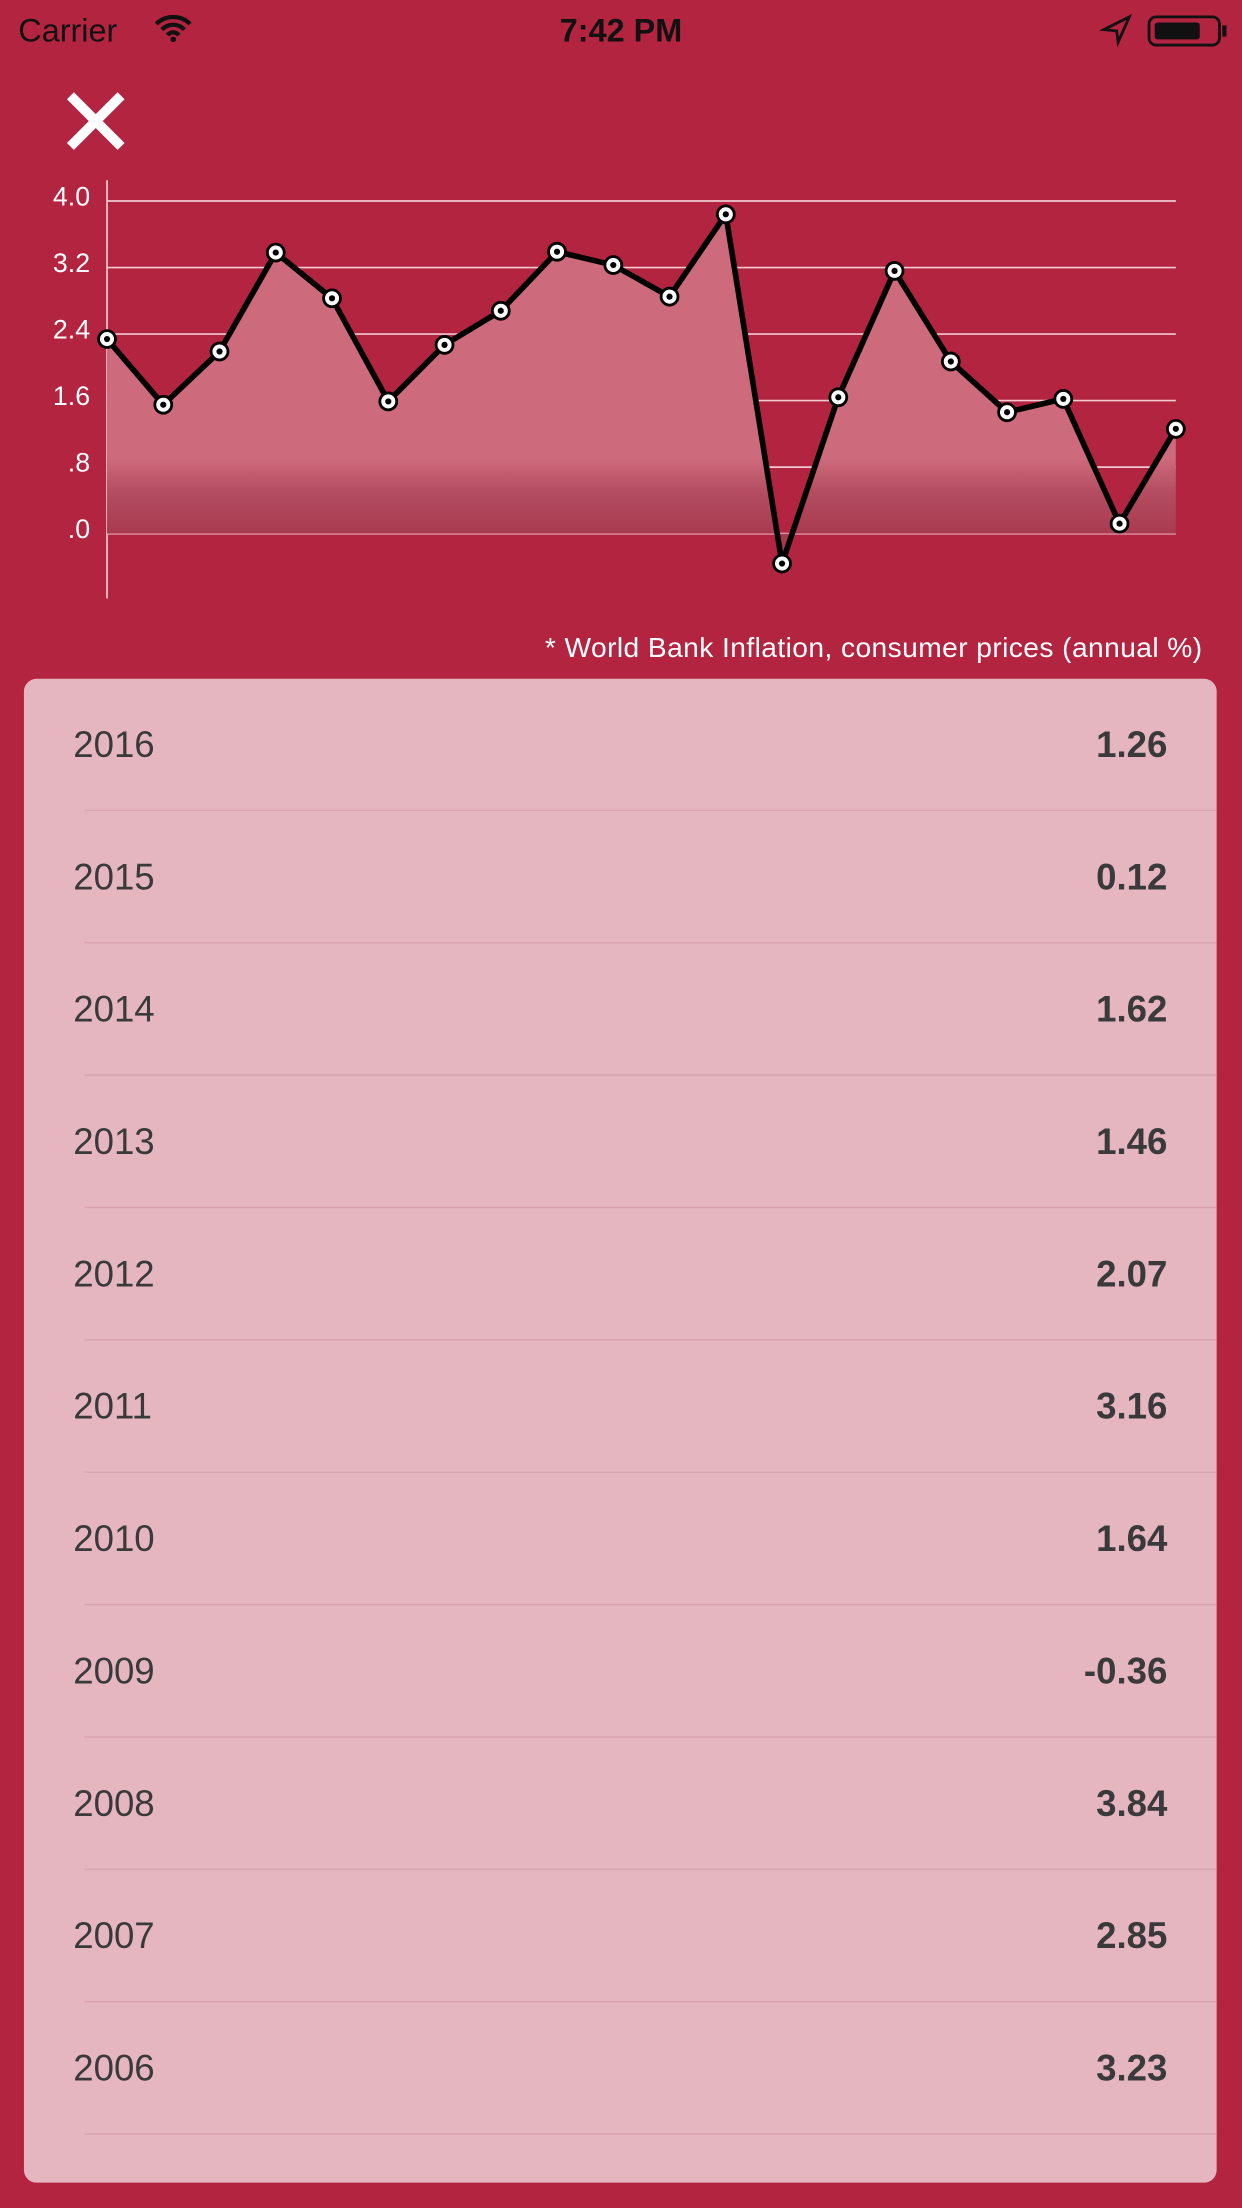 Image resolution: width=1242 pixels, height=2208 pixels. What do you see at coordinates (1132, 744) in the screenshot?
I see `value-cell: 1.26` at bounding box center [1132, 744].